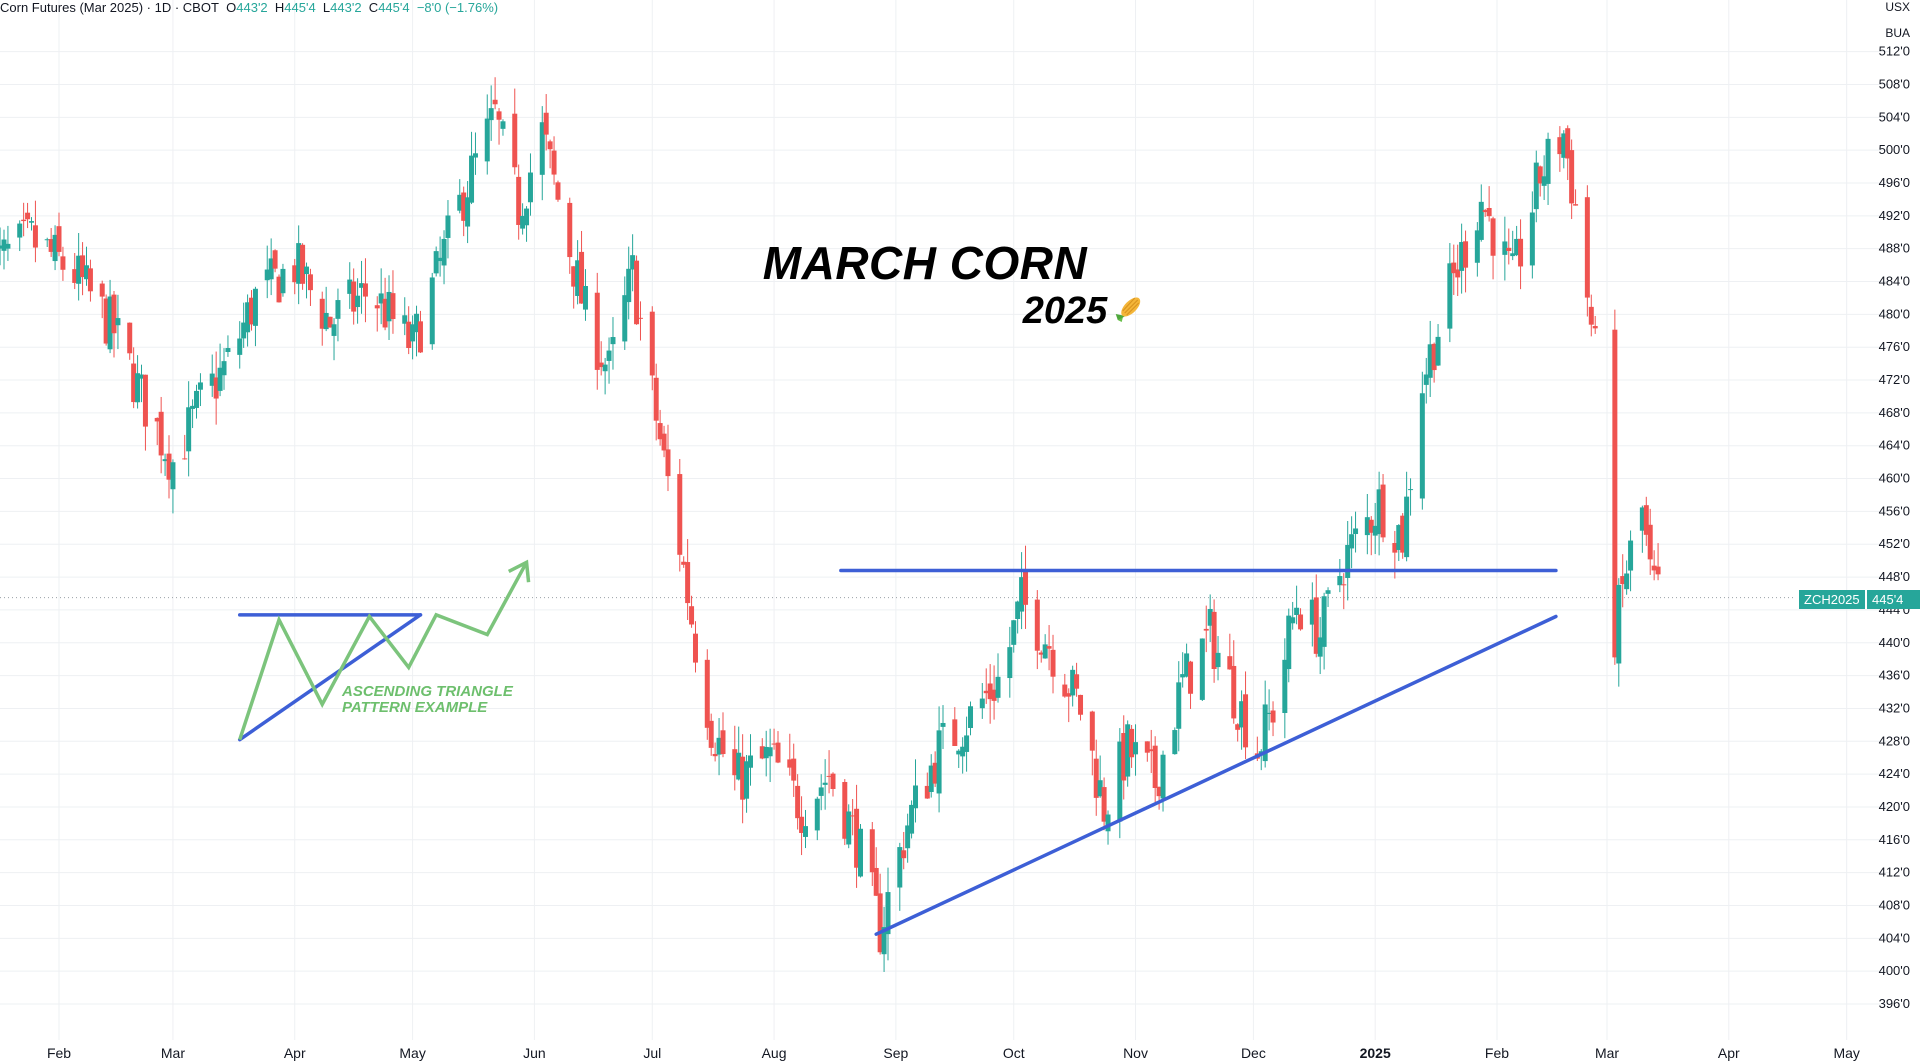 The height and width of the screenshot is (1061, 1920). What do you see at coordinates (1894, 248) in the screenshot?
I see `y-tick-label: 488'0` at bounding box center [1894, 248].